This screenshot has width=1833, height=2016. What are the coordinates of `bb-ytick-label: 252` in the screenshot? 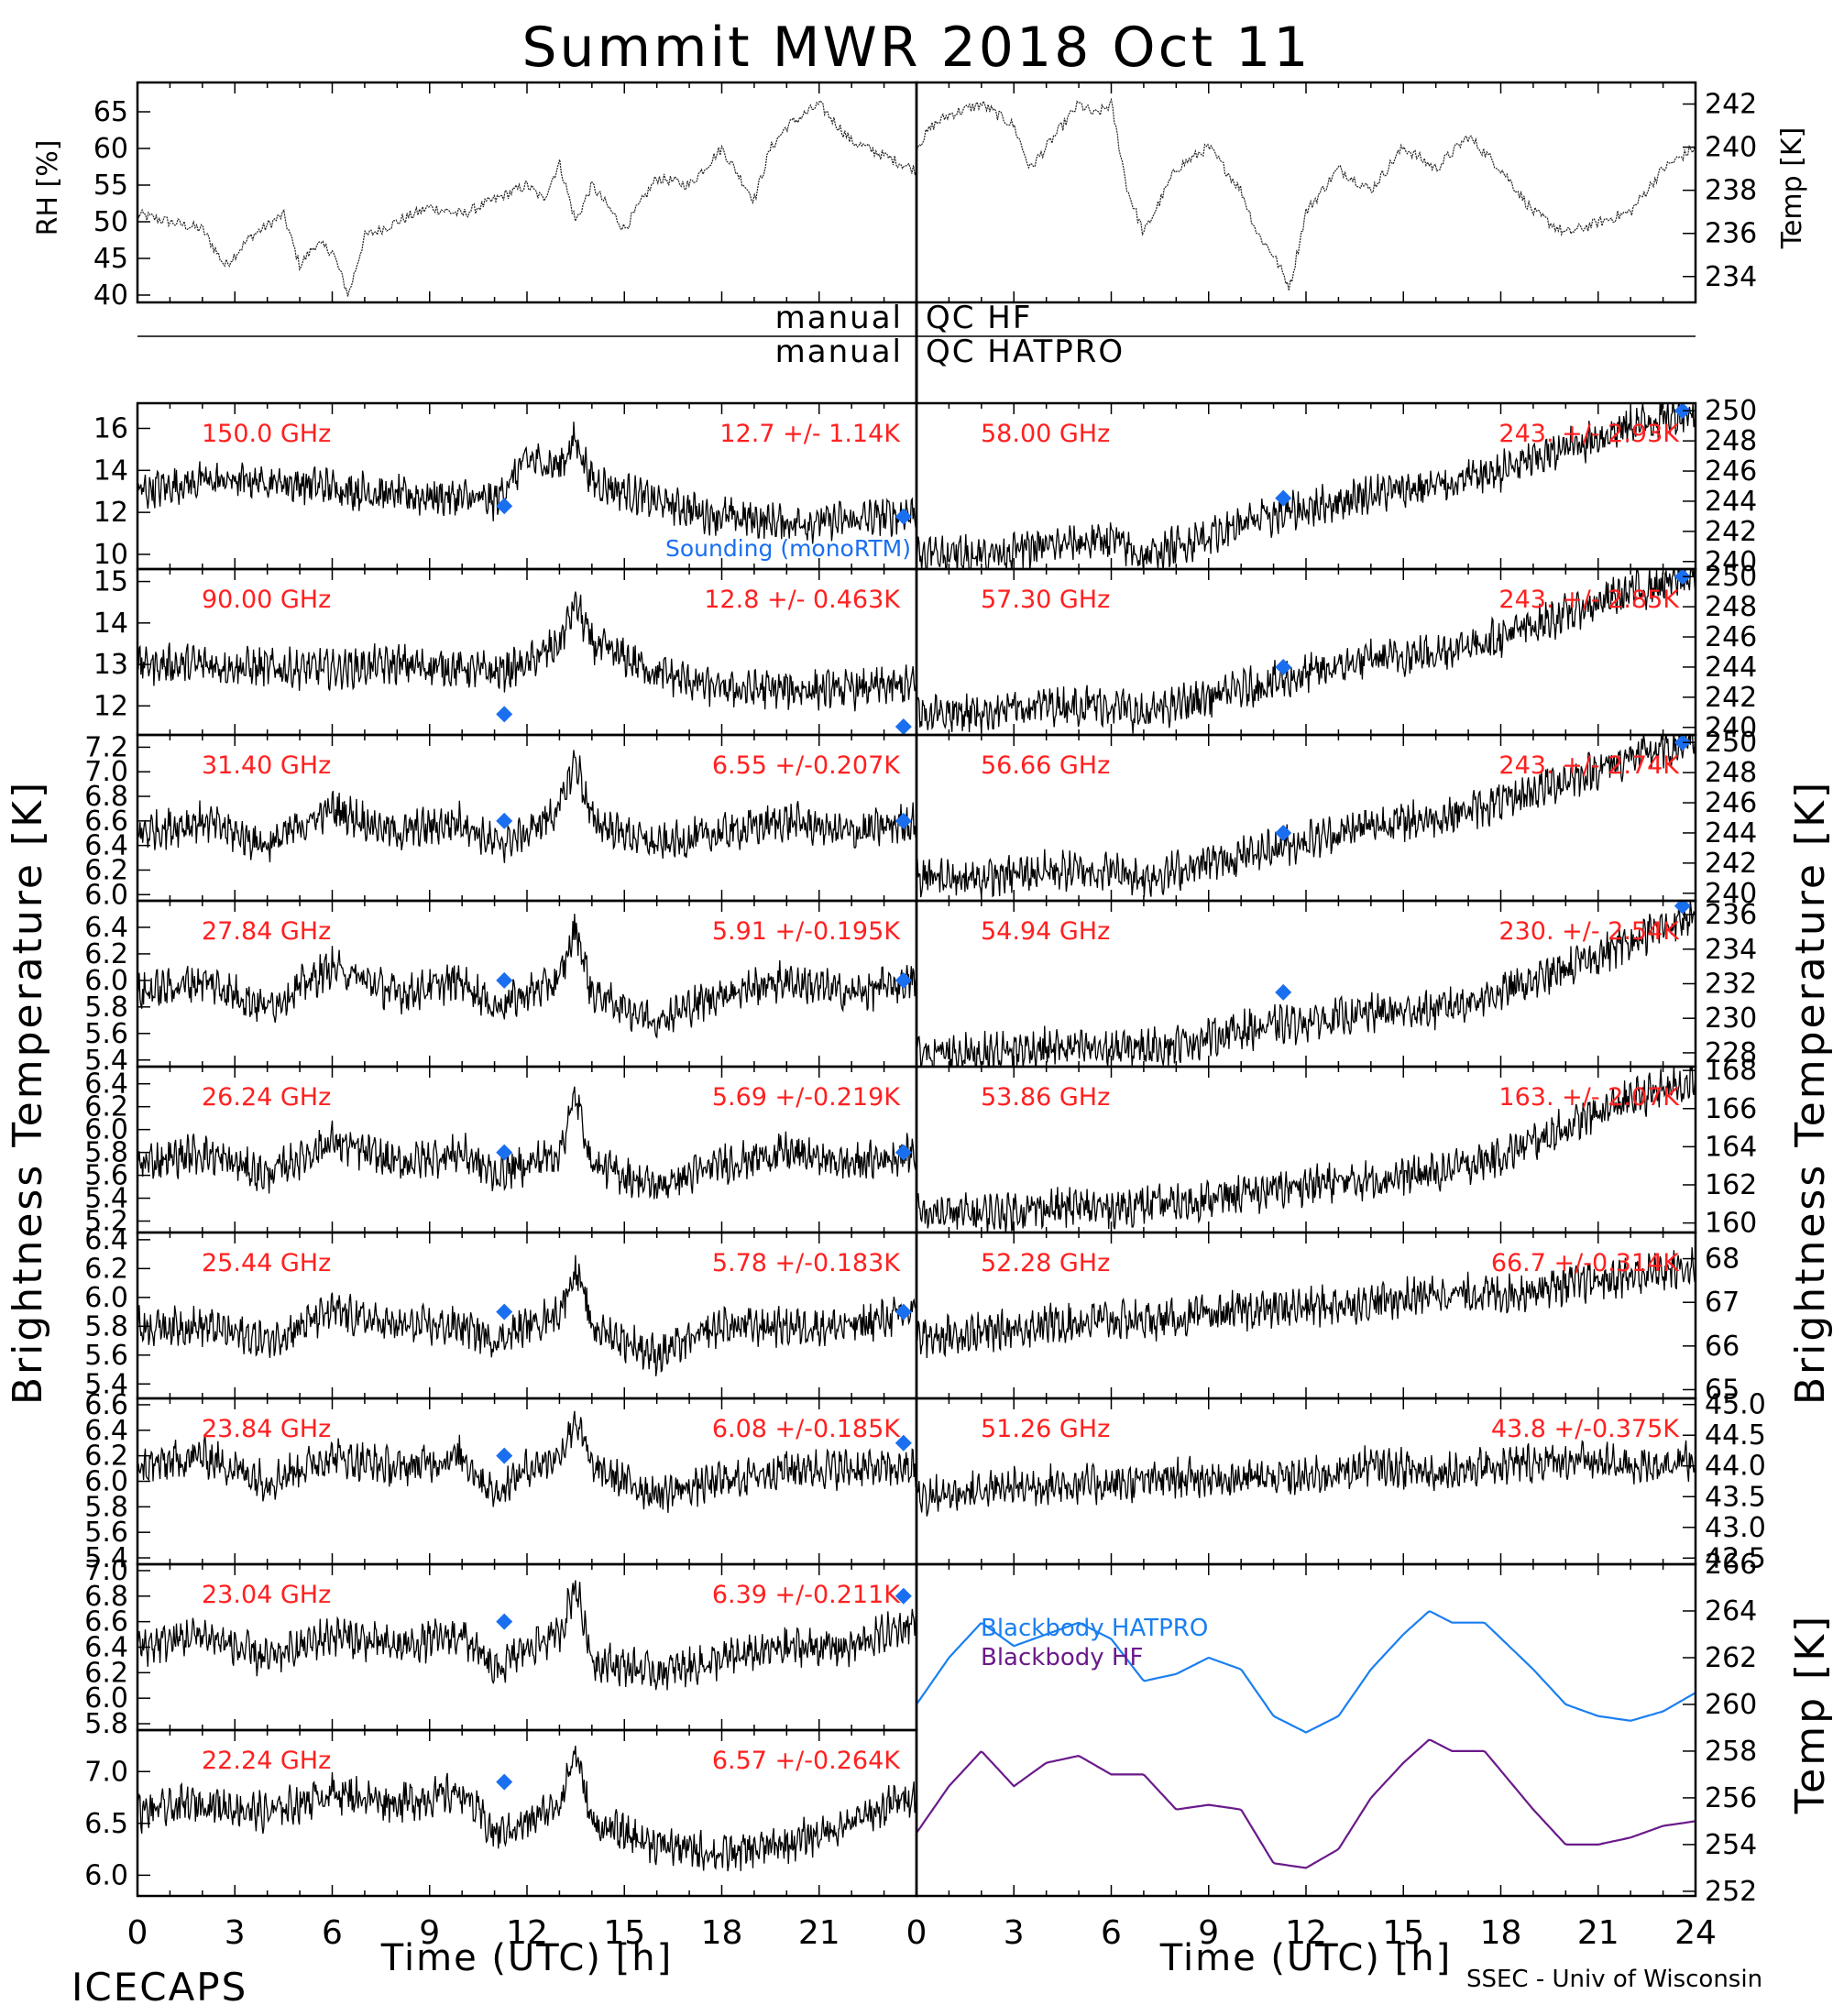 It's located at (1731, 1892).